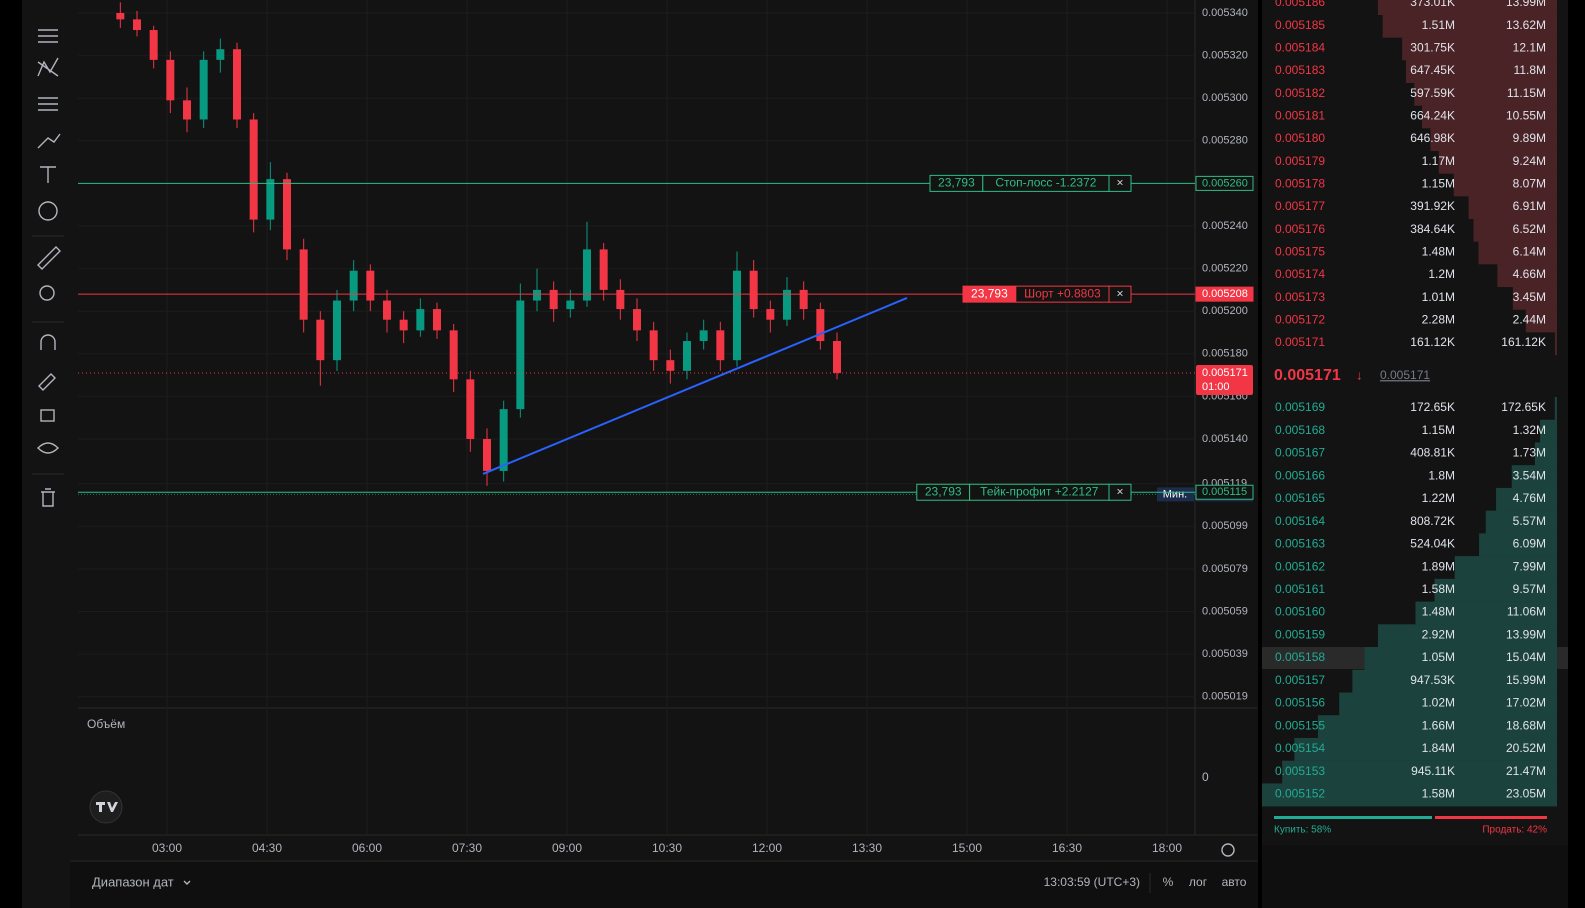 This screenshot has height=908, width=1585. What do you see at coordinates (1030, 183) in the screenshot?
I see `order-widget: 23,793 Стоп-лосс -1.2372 ×` at bounding box center [1030, 183].